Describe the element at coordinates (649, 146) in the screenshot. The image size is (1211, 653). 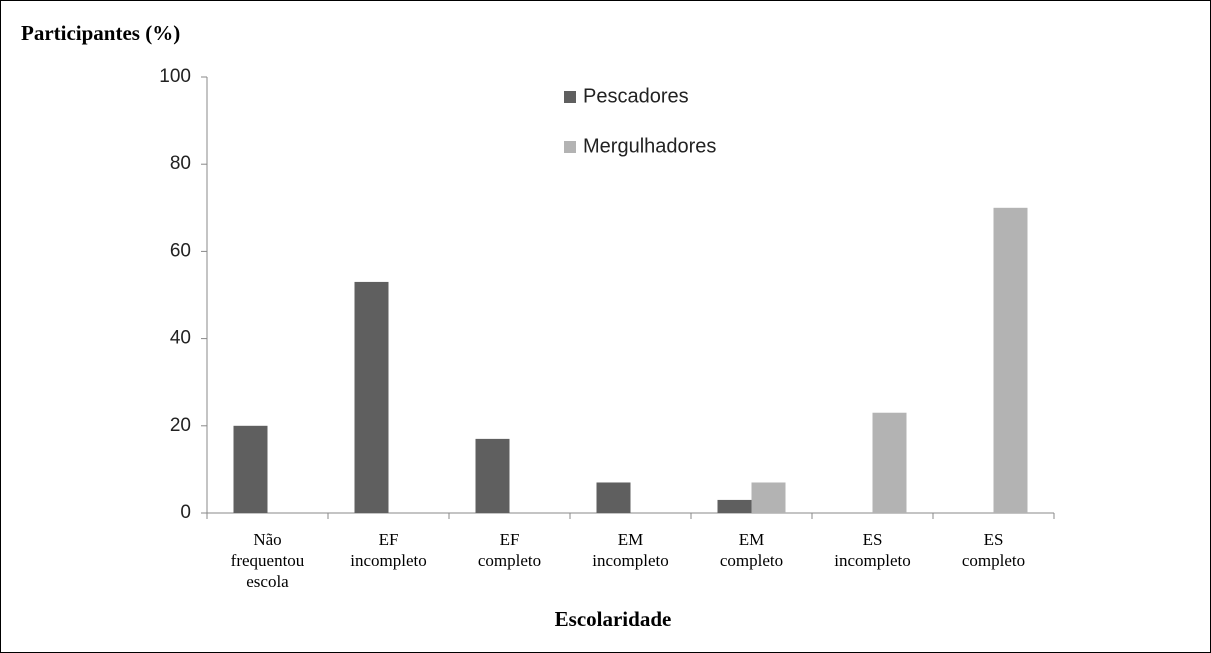
I see `legend-label: Mergulhadores` at that location.